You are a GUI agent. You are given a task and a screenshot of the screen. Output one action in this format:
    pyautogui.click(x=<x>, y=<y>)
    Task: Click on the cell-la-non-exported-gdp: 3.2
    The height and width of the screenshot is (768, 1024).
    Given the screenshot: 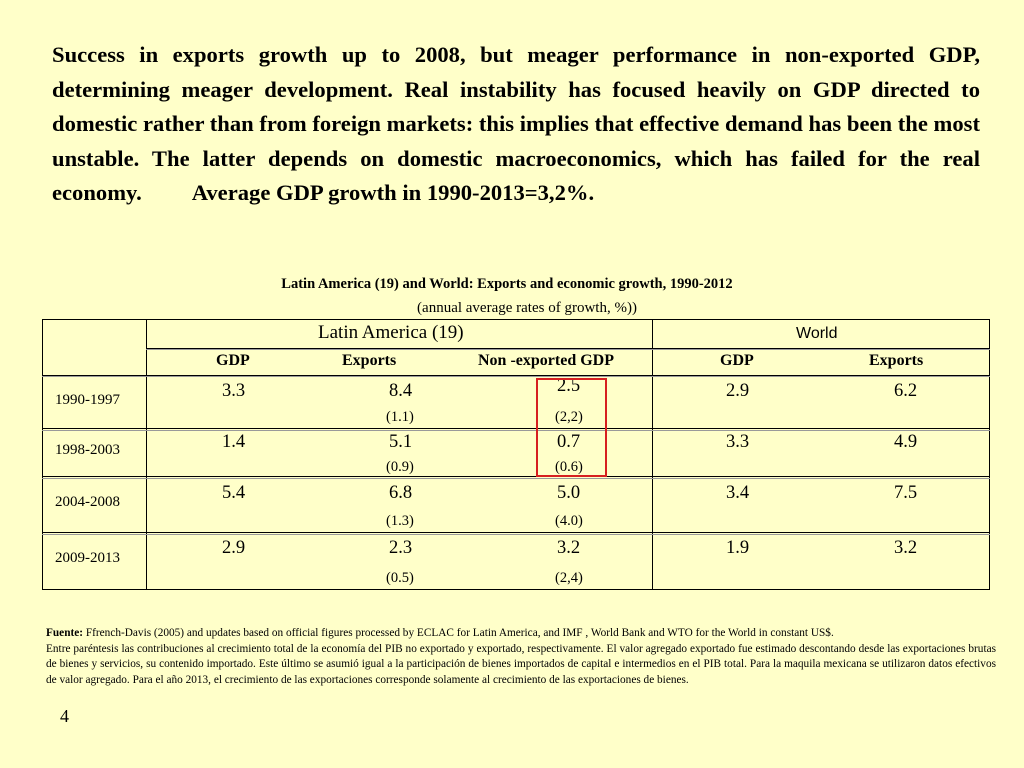 What is the action you would take?
    pyautogui.click(x=569, y=548)
    